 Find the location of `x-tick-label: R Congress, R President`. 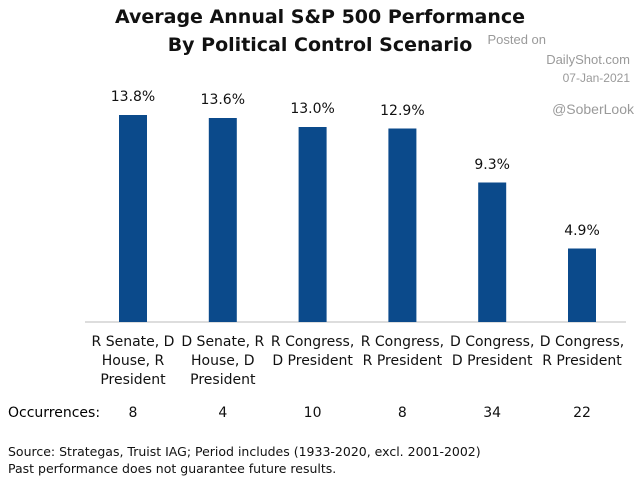

x-tick-label: R Congress, R President is located at coordinates (402, 351).